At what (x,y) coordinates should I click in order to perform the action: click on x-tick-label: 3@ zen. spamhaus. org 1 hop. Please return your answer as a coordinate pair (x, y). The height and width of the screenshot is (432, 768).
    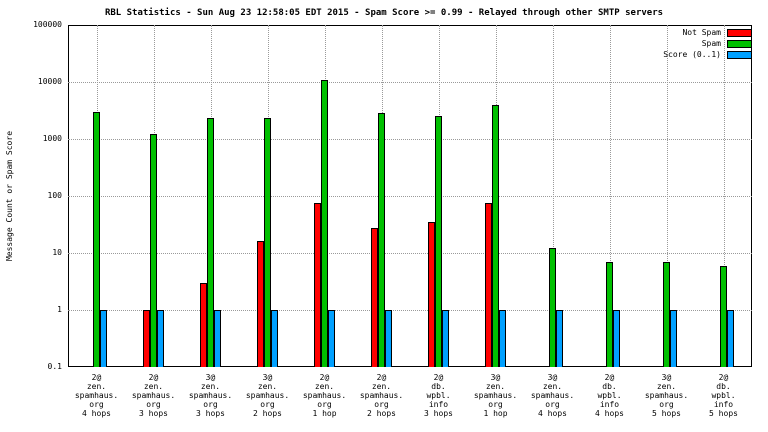
    Looking at the image, I should click on (495, 395).